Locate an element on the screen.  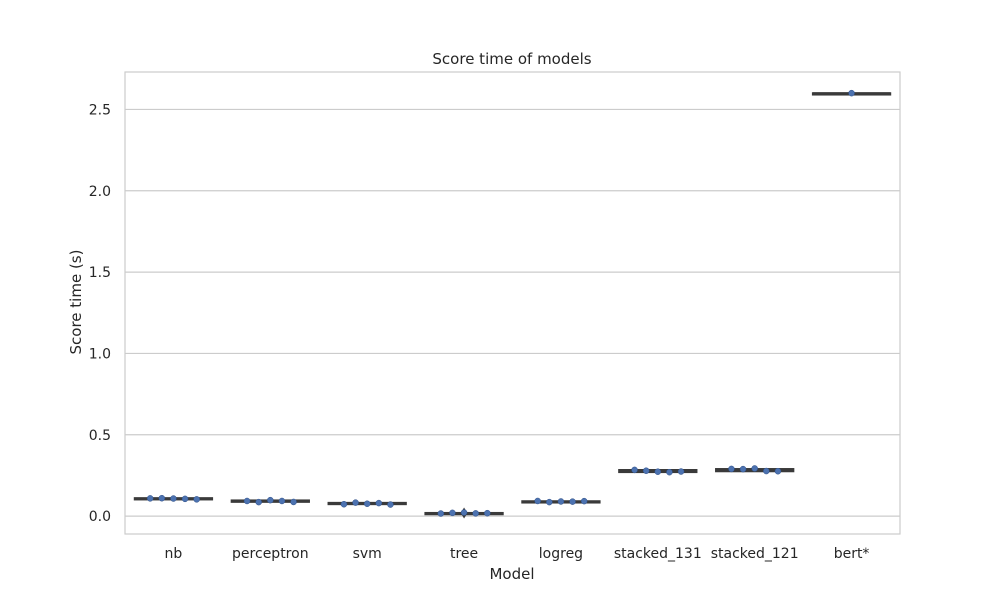
y-tick-label: 2.5 is located at coordinates (100, 110).